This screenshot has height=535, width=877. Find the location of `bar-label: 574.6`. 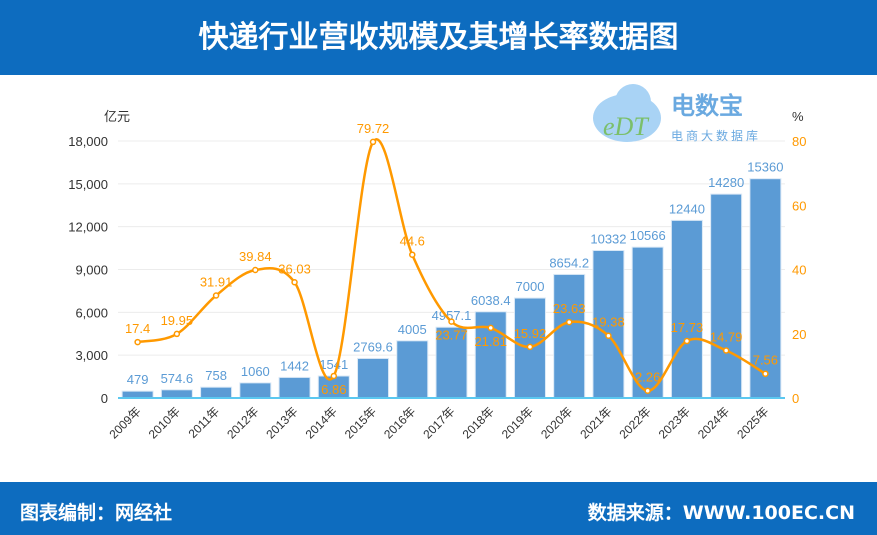

bar-label: 574.6 is located at coordinates (177, 378).